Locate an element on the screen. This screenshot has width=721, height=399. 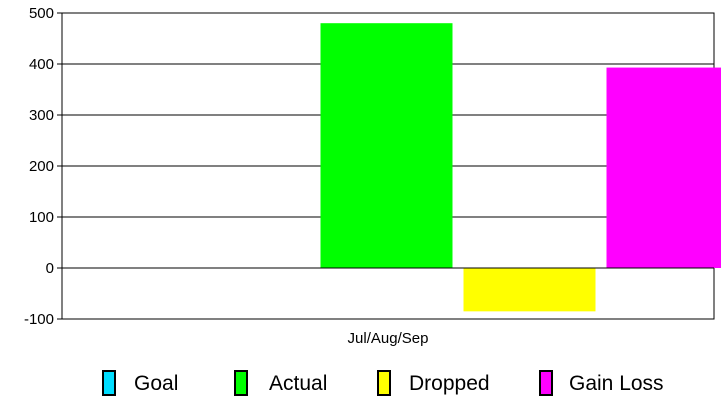
y-tick-label: 400 is located at coordinates (41, 64).